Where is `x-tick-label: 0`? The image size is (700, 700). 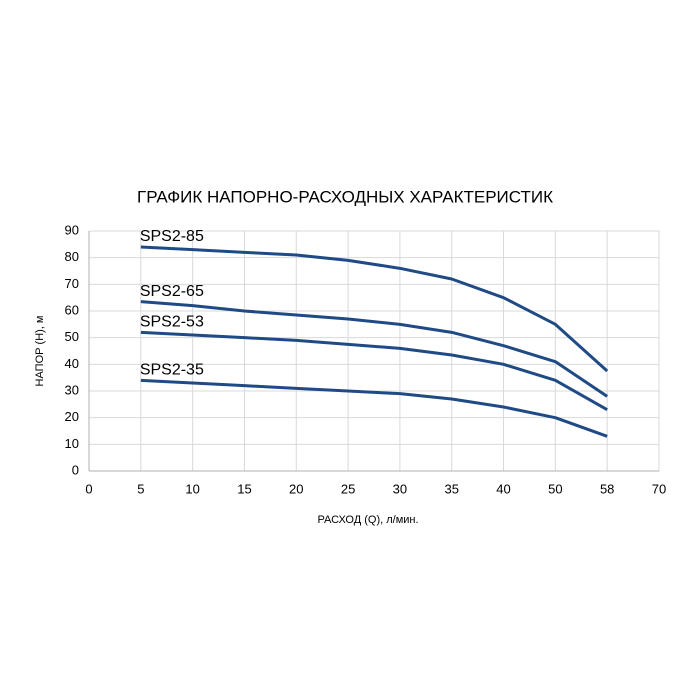
x-tick-label: 0 is located at coordinates (88, 488).